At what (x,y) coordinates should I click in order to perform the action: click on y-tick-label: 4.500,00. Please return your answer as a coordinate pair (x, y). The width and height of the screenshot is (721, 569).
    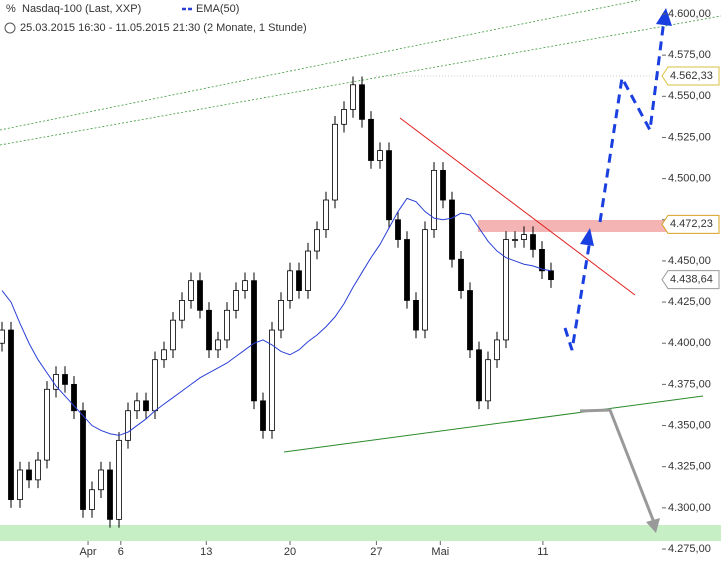
    Looking at the image, I should click on (689, 179).